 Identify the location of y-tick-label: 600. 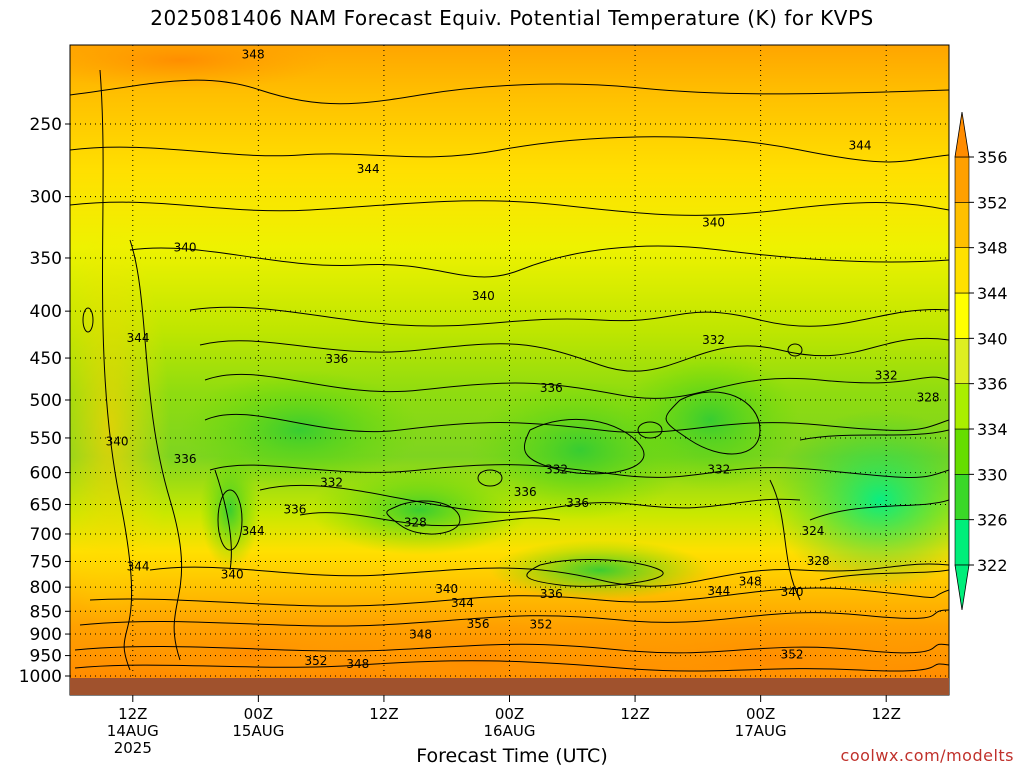
(46, 474).